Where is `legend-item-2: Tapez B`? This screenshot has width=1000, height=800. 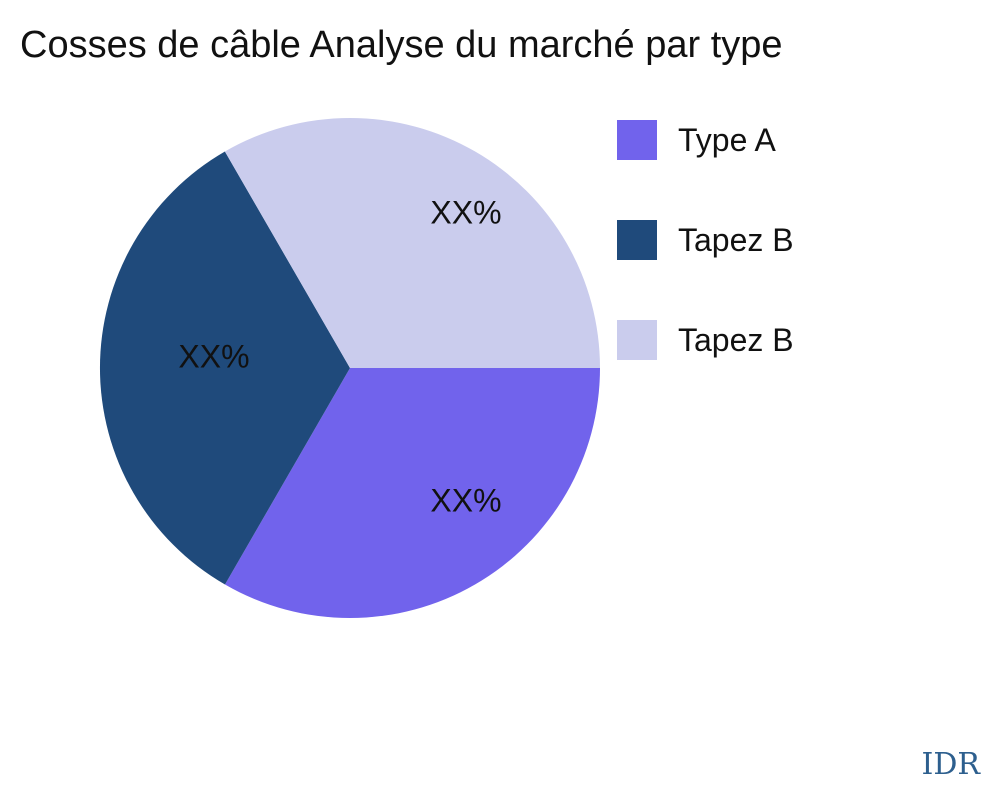 legend-item-2: Tapez B is located at coordinates (705, 340).